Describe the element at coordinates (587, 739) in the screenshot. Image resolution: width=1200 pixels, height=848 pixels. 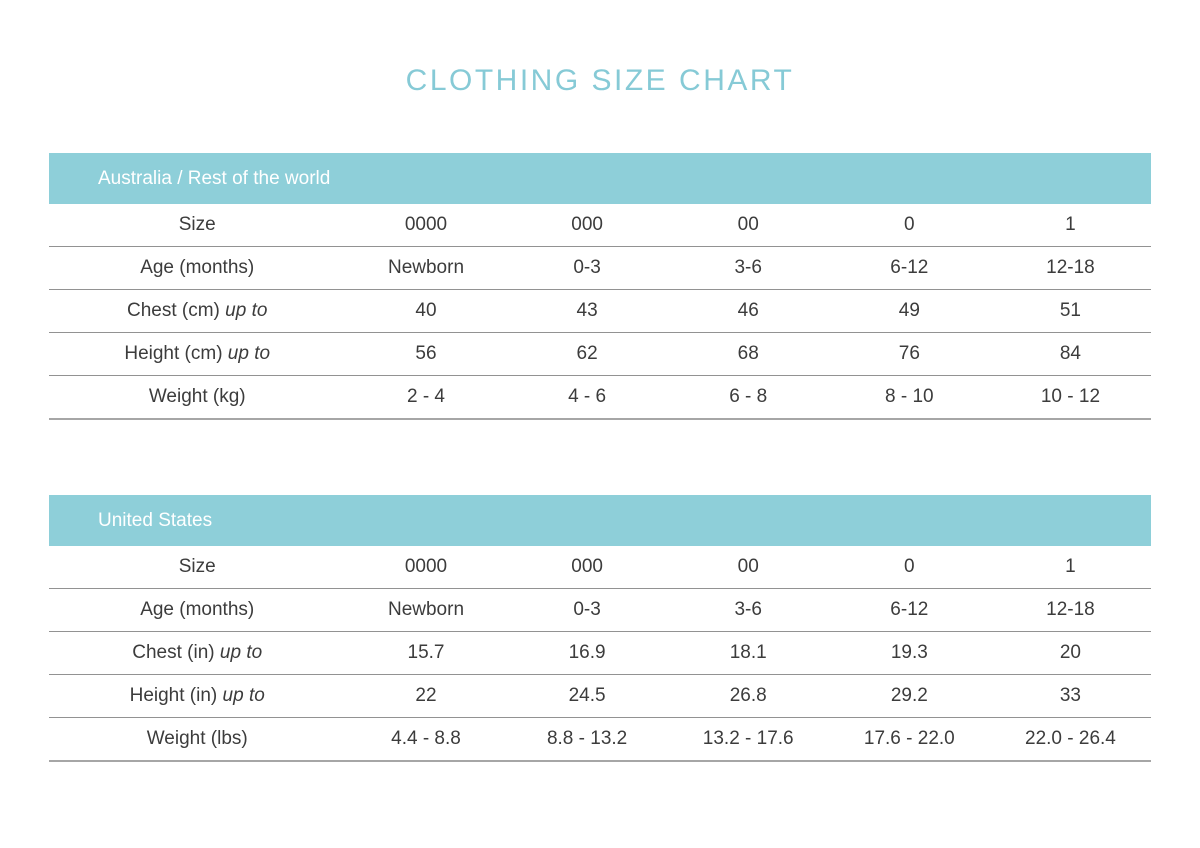
I see `value-cell: 8.8 - 13.2` at that location.